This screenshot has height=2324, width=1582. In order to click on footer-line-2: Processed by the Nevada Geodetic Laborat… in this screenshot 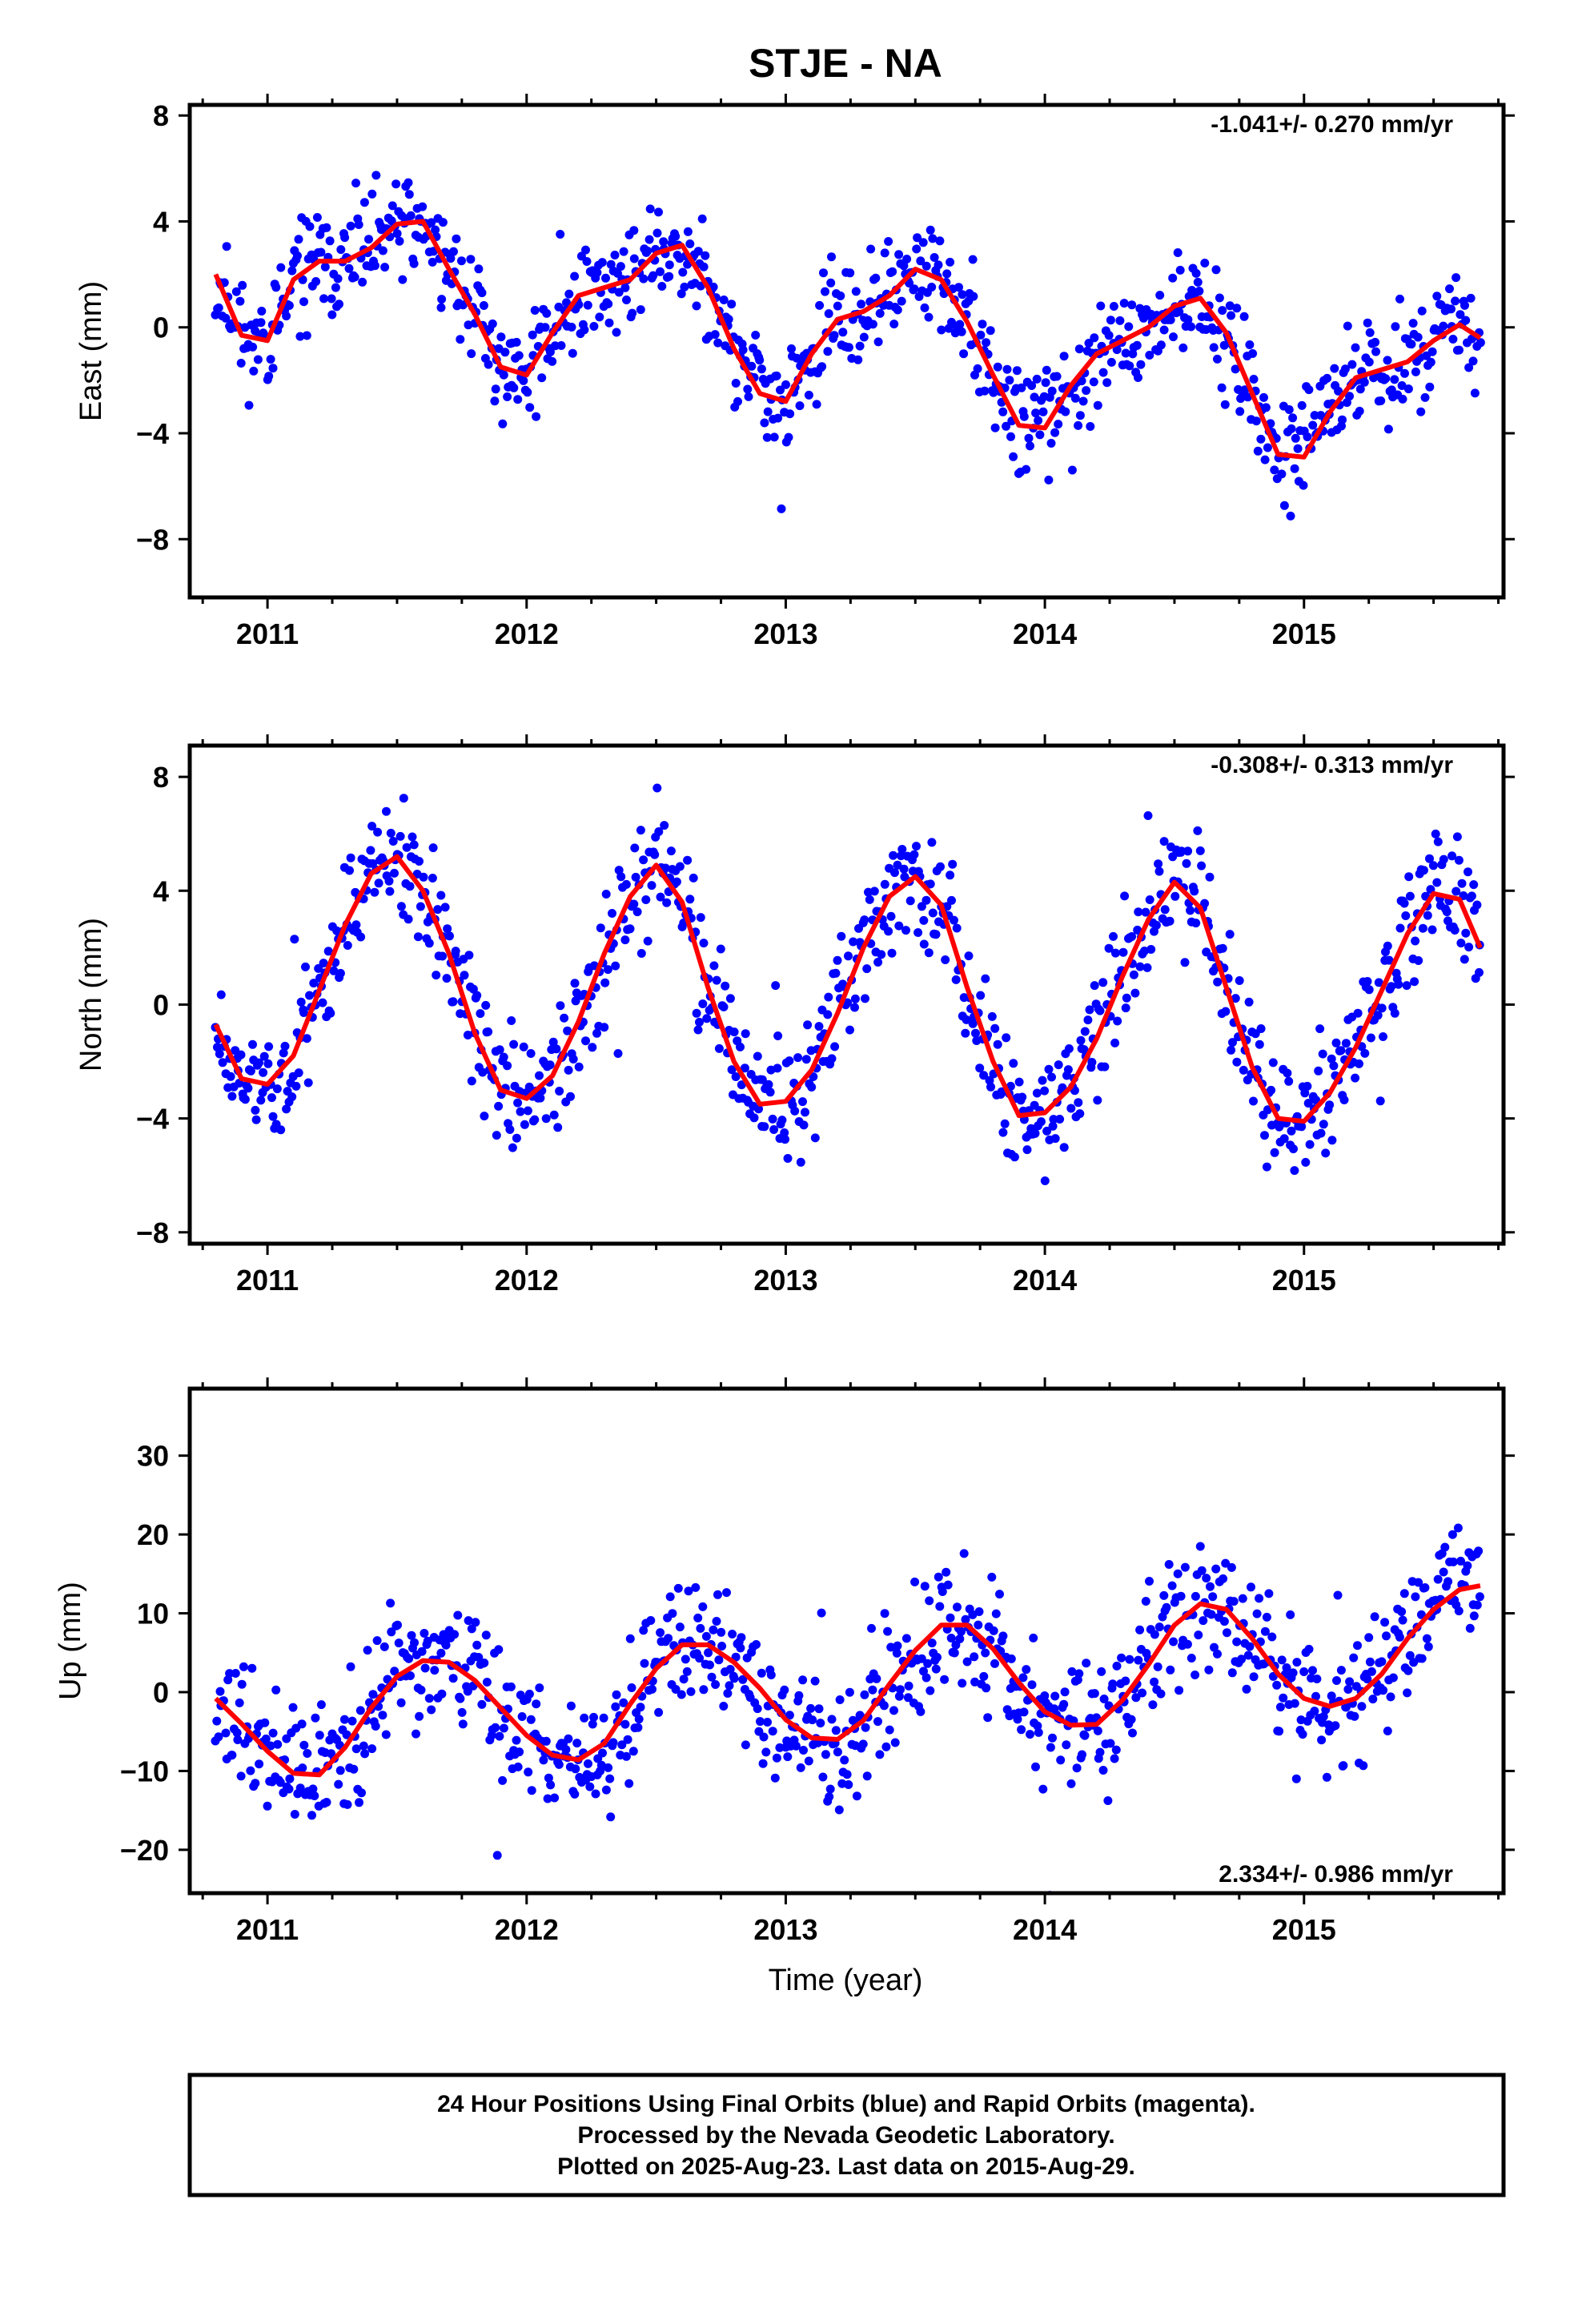, I will do `click(846, 2135)`.